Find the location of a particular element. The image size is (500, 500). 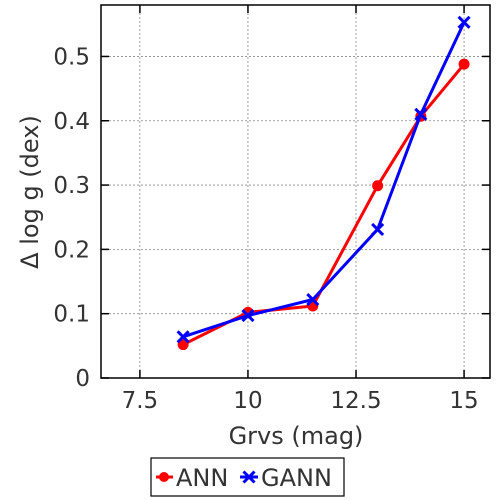

y-tick-label: 0.4 is located at coordinates (71, 122).